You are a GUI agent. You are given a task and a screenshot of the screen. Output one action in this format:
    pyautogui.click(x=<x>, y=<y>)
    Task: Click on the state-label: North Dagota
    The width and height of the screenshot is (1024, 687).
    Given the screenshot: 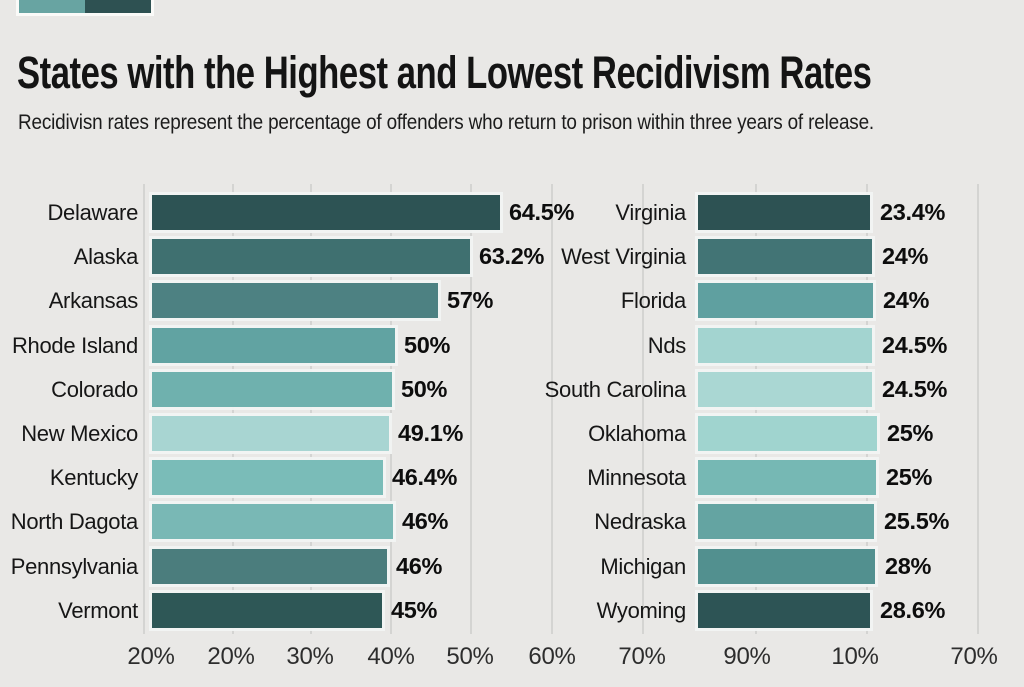 What is the action you would take?
    pyautogui.click(x=74, y=521)
    